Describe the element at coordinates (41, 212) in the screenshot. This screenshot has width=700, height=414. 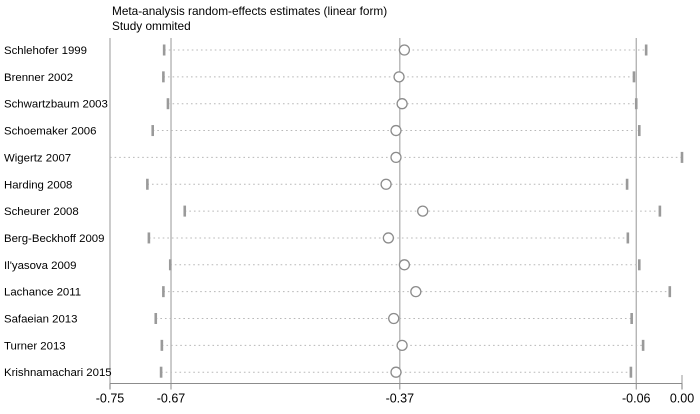
I see `study-label: Scheurer 2008` at that location.